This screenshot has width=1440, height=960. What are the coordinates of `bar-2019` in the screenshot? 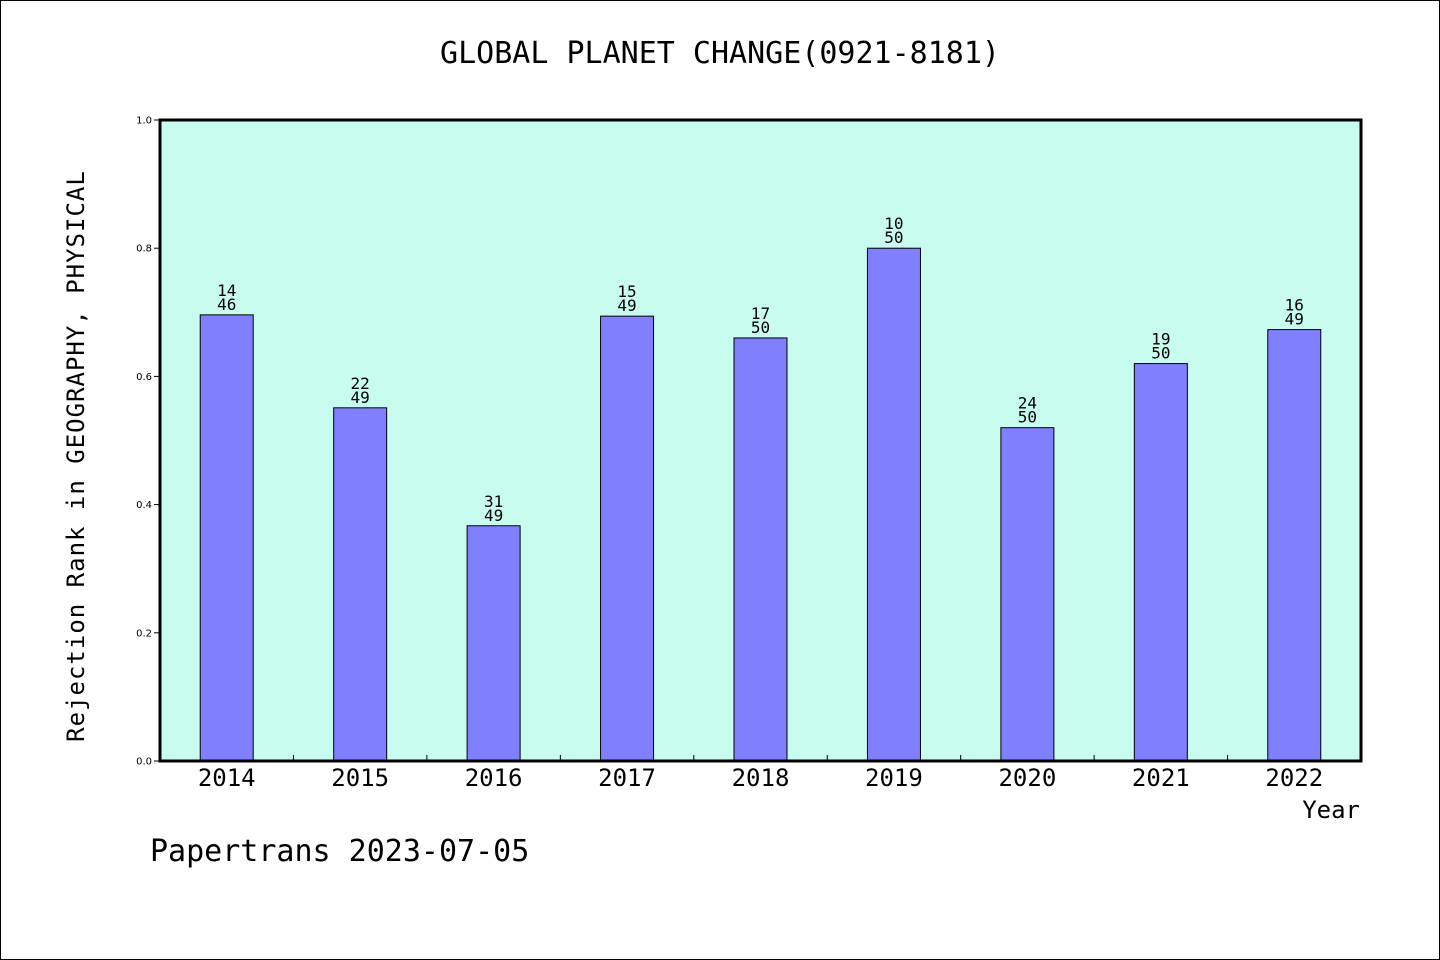 It's located at (893, 504).